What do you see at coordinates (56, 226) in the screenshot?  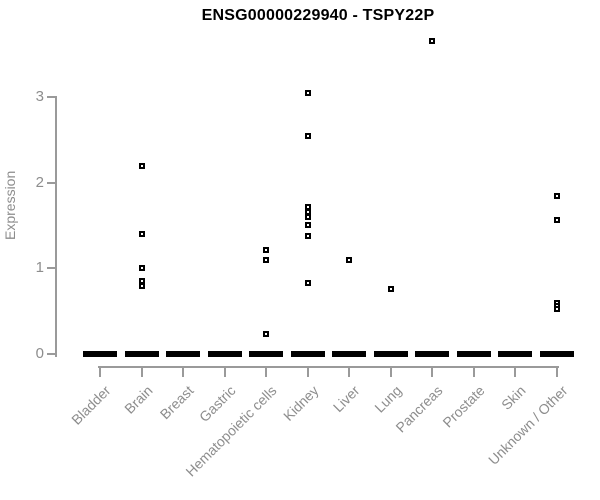 I see `y-axis-line` at bounding box center [56, 226].